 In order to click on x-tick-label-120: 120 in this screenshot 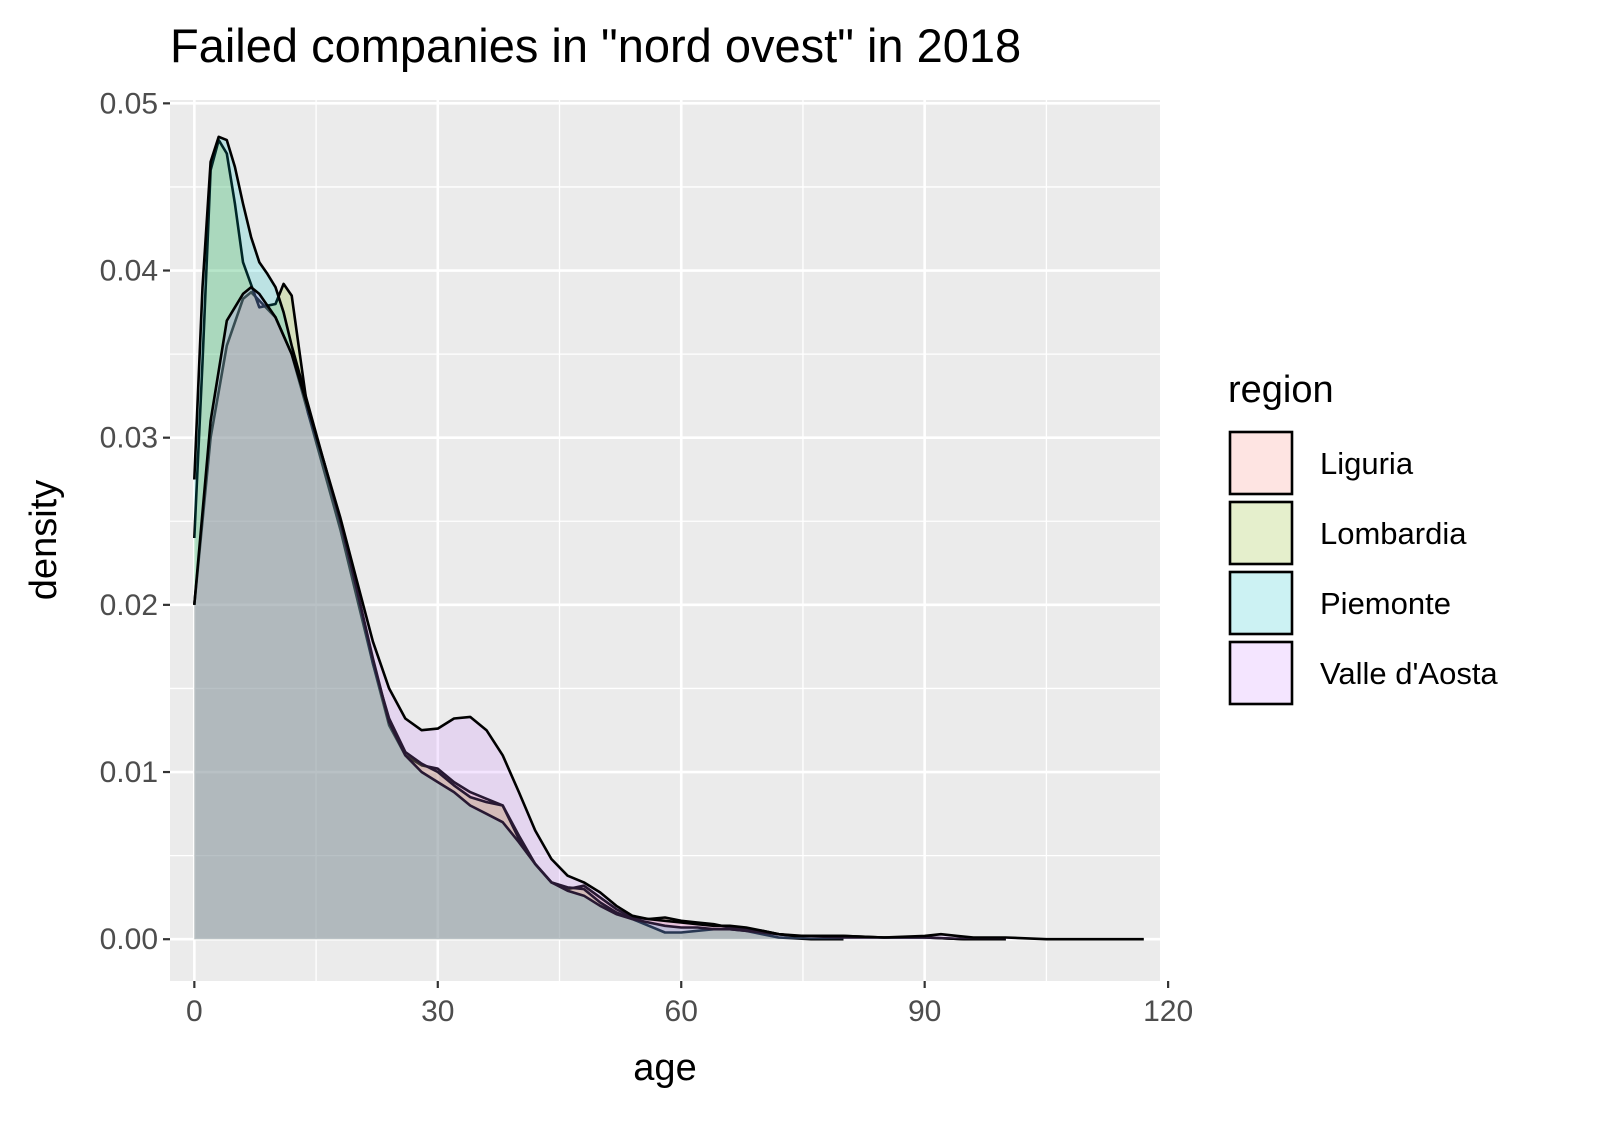, I will do `click(1168, 1011)`.